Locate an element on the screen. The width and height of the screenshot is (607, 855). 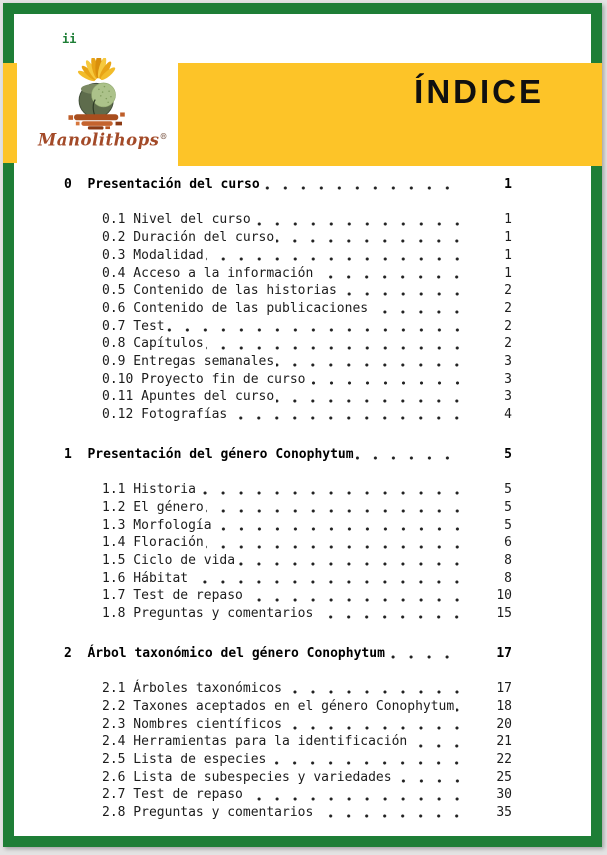
toc-section-title: 2 Árbol taxonómico del género Conophytum is located at coordinates (224, 653).